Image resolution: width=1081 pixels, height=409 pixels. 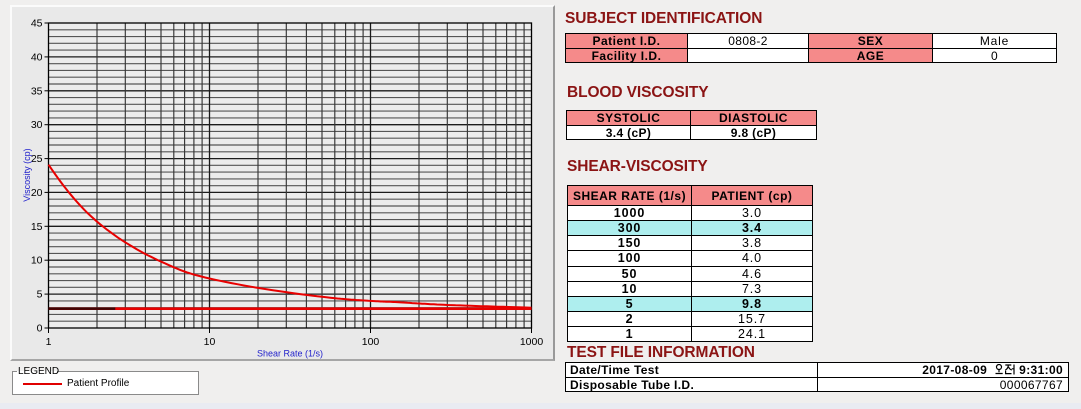 What do you see at coordinates (371, 342) in the screenshot?
I see `svg-text: 100` at bounding box center [371, 342].